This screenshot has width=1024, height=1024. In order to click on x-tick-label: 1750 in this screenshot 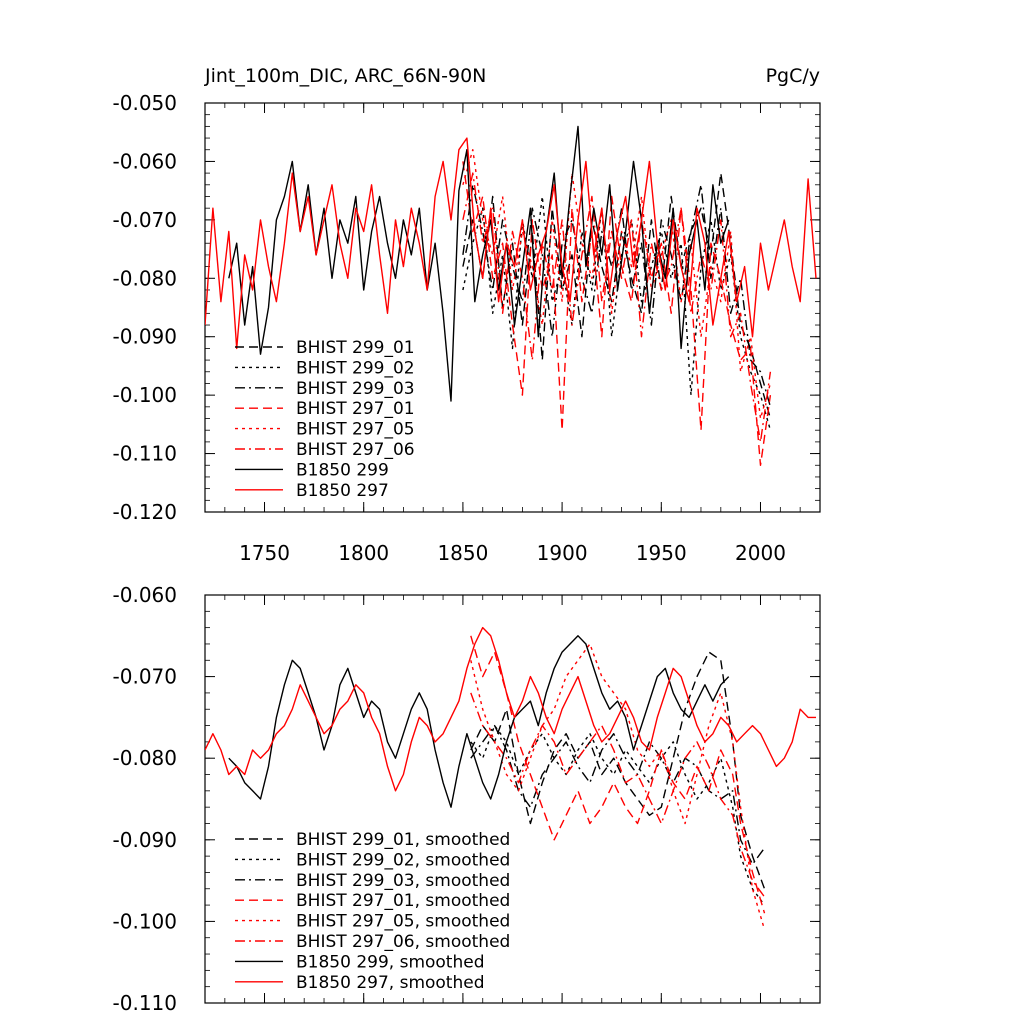, I will do `click(264, 553)`.